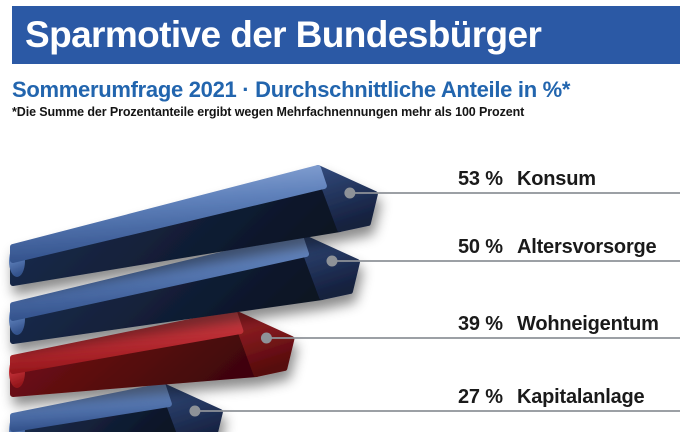 This screenshot has width=700, height=432. I want to click on bar-value-label: 53 %, so click(480, 179).